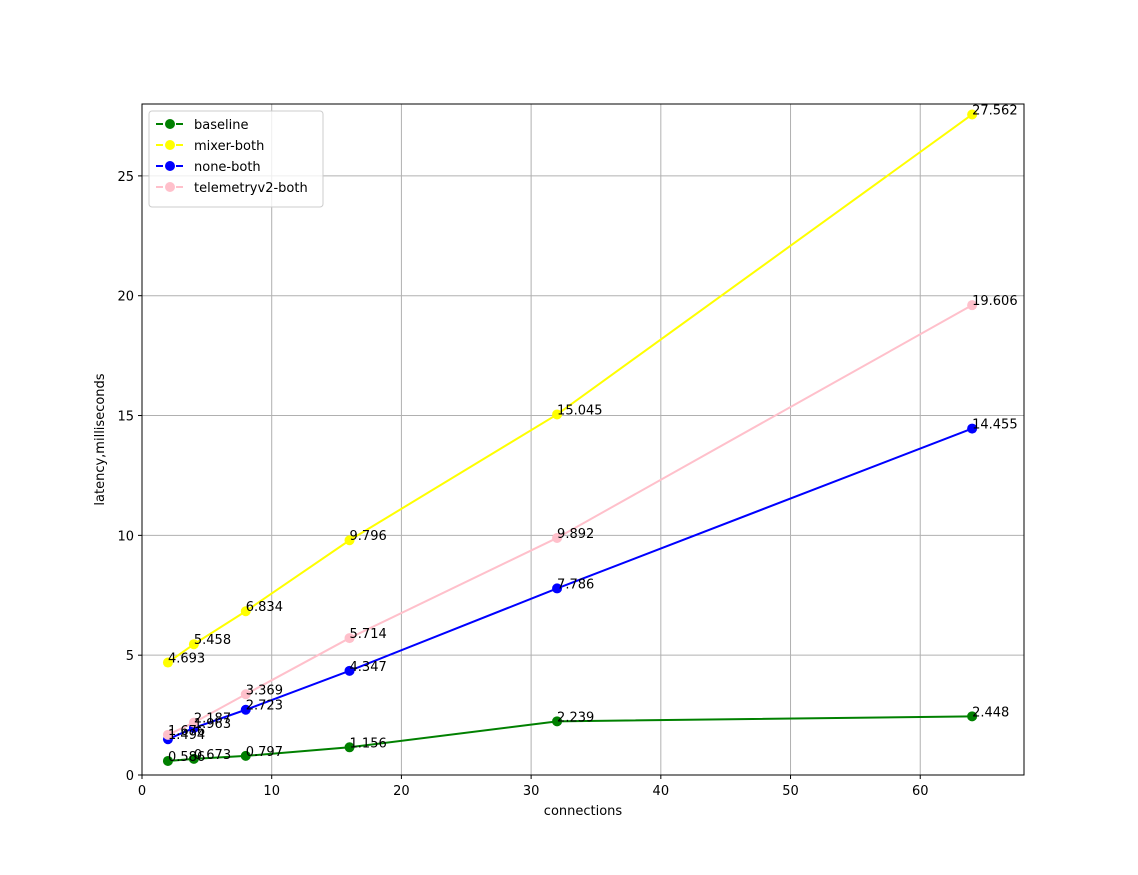  I want to click on y-tick-label: 10, so click(125, 536).